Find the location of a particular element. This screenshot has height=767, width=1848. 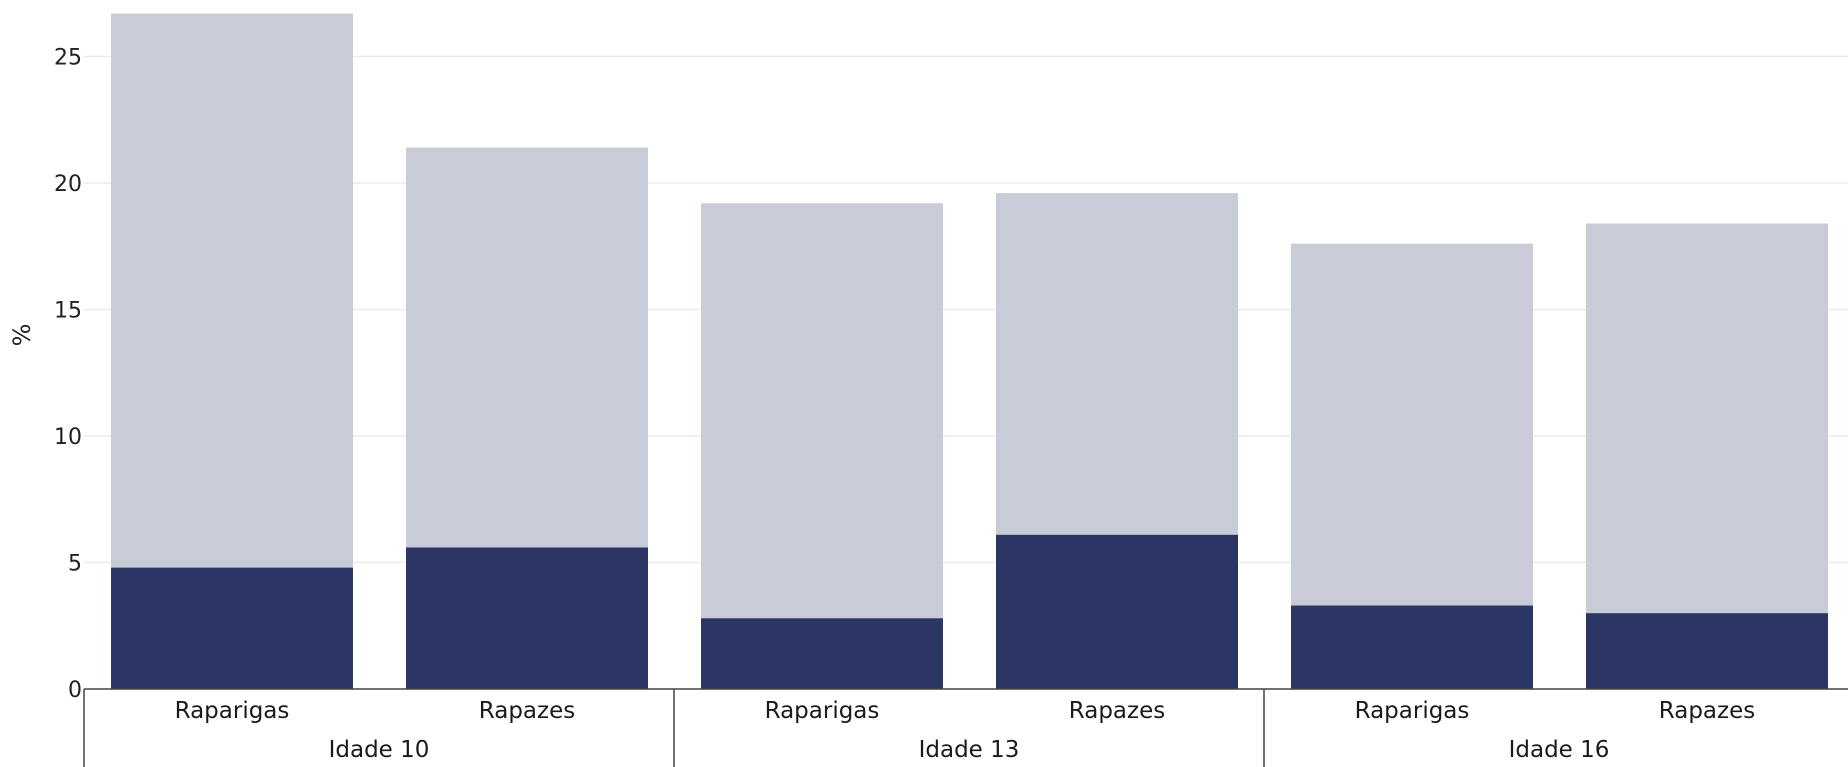

y-tick-label: 0 is located at coordinates (75, 690).